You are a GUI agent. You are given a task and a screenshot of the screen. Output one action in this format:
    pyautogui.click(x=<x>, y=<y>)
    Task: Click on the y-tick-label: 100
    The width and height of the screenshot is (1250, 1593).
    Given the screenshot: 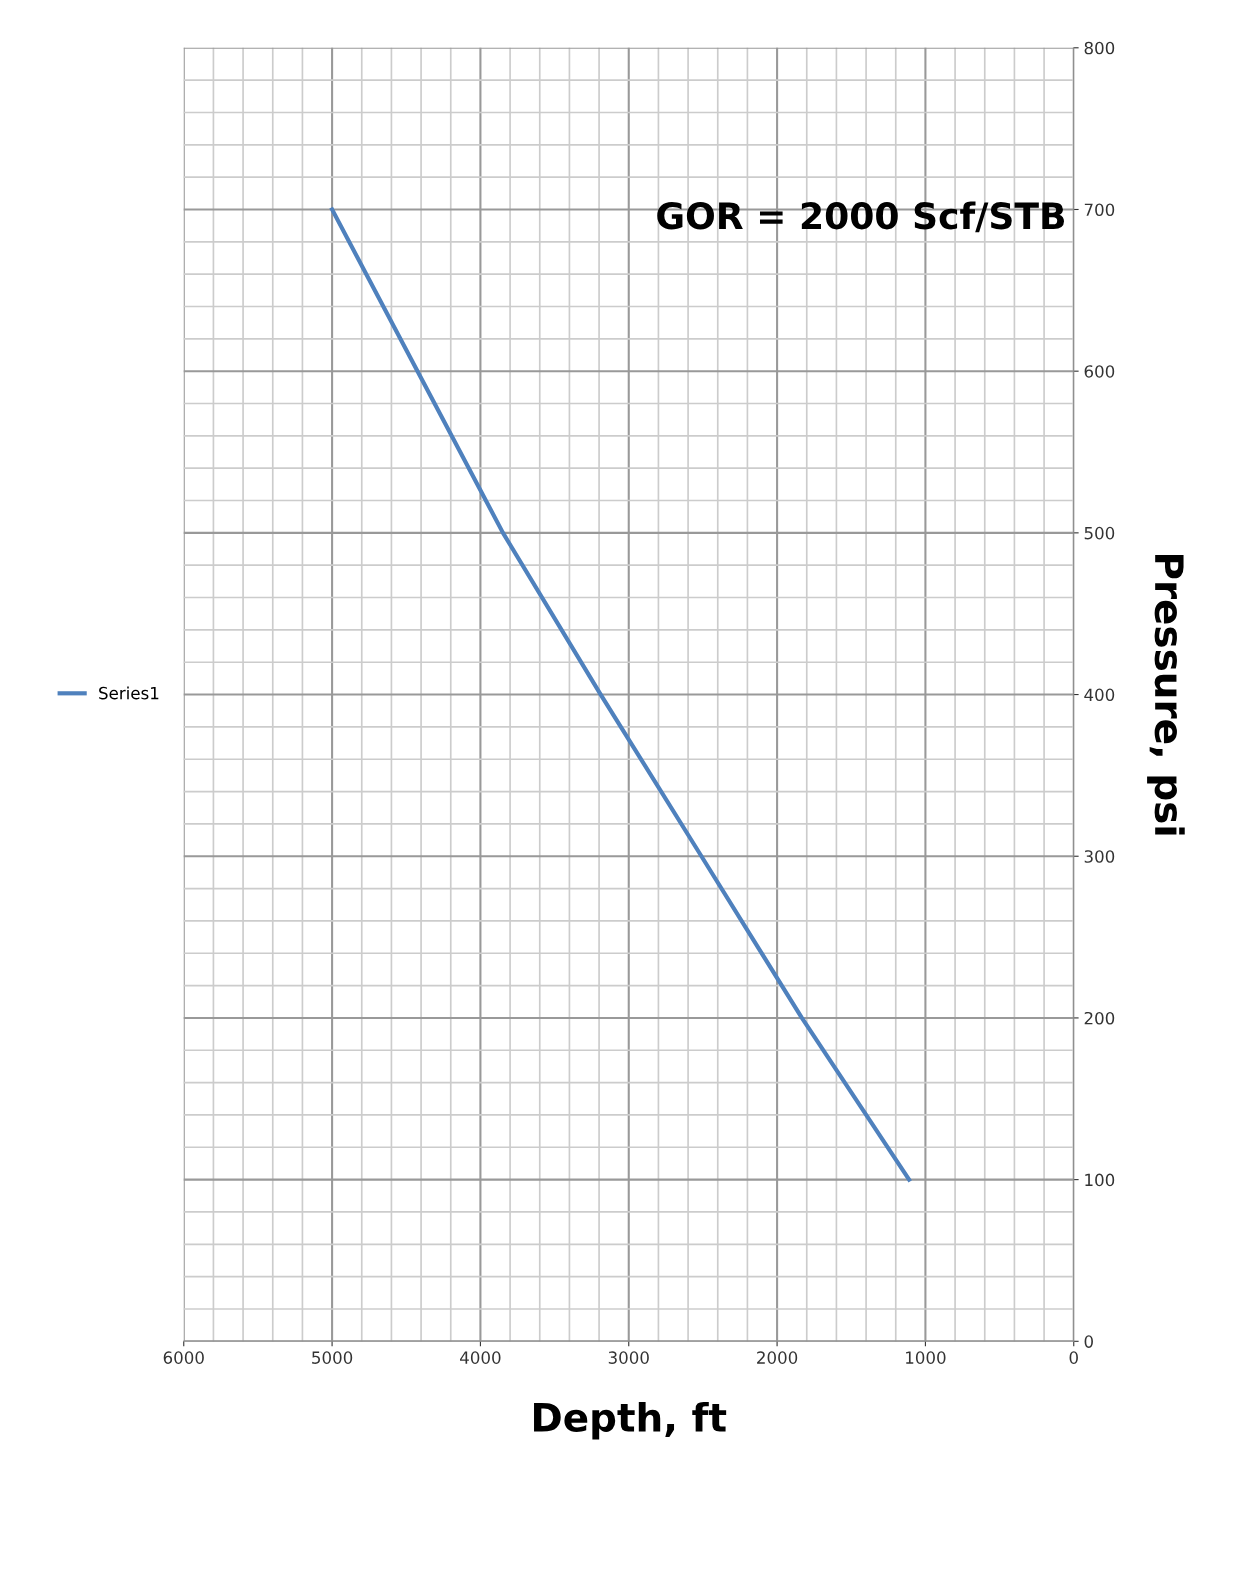 What is the action you would take?
    pyautogui.click(x=1100, y=1180)
    